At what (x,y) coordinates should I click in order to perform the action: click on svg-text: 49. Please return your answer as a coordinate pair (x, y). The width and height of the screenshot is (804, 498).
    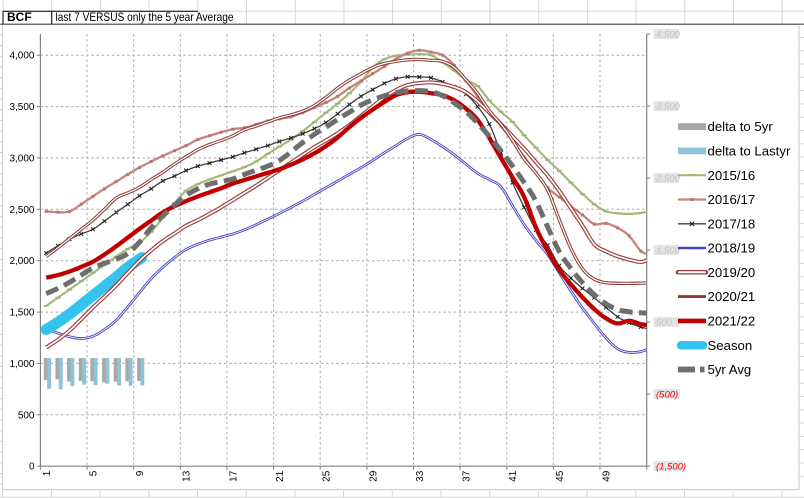
    Looking at the image, I should click on (607, 476).